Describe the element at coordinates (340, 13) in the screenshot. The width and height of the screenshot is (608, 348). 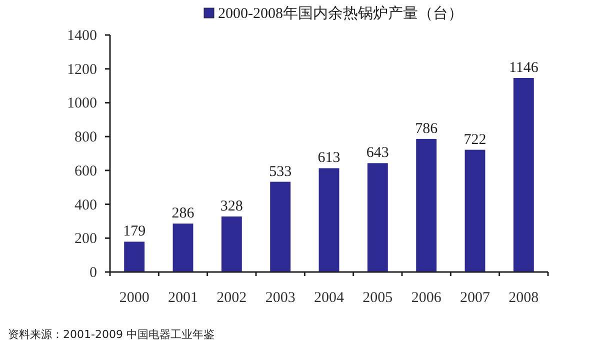
I see `legend-label: 2000-2008年国内余热锅炉产量（台）` at that location.